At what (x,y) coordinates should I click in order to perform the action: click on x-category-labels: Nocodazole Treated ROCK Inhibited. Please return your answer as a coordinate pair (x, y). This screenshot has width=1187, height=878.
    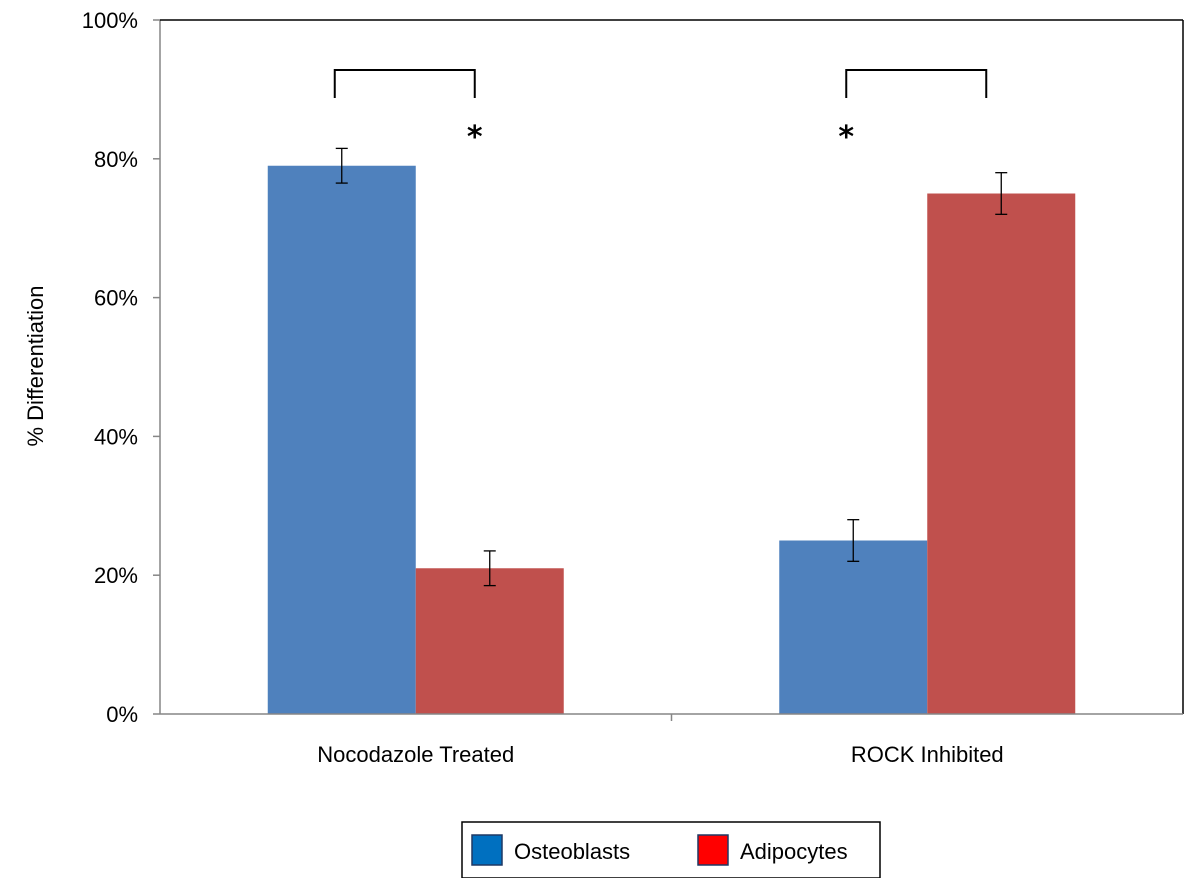
    Looking at the image, I should click on (660, 754).